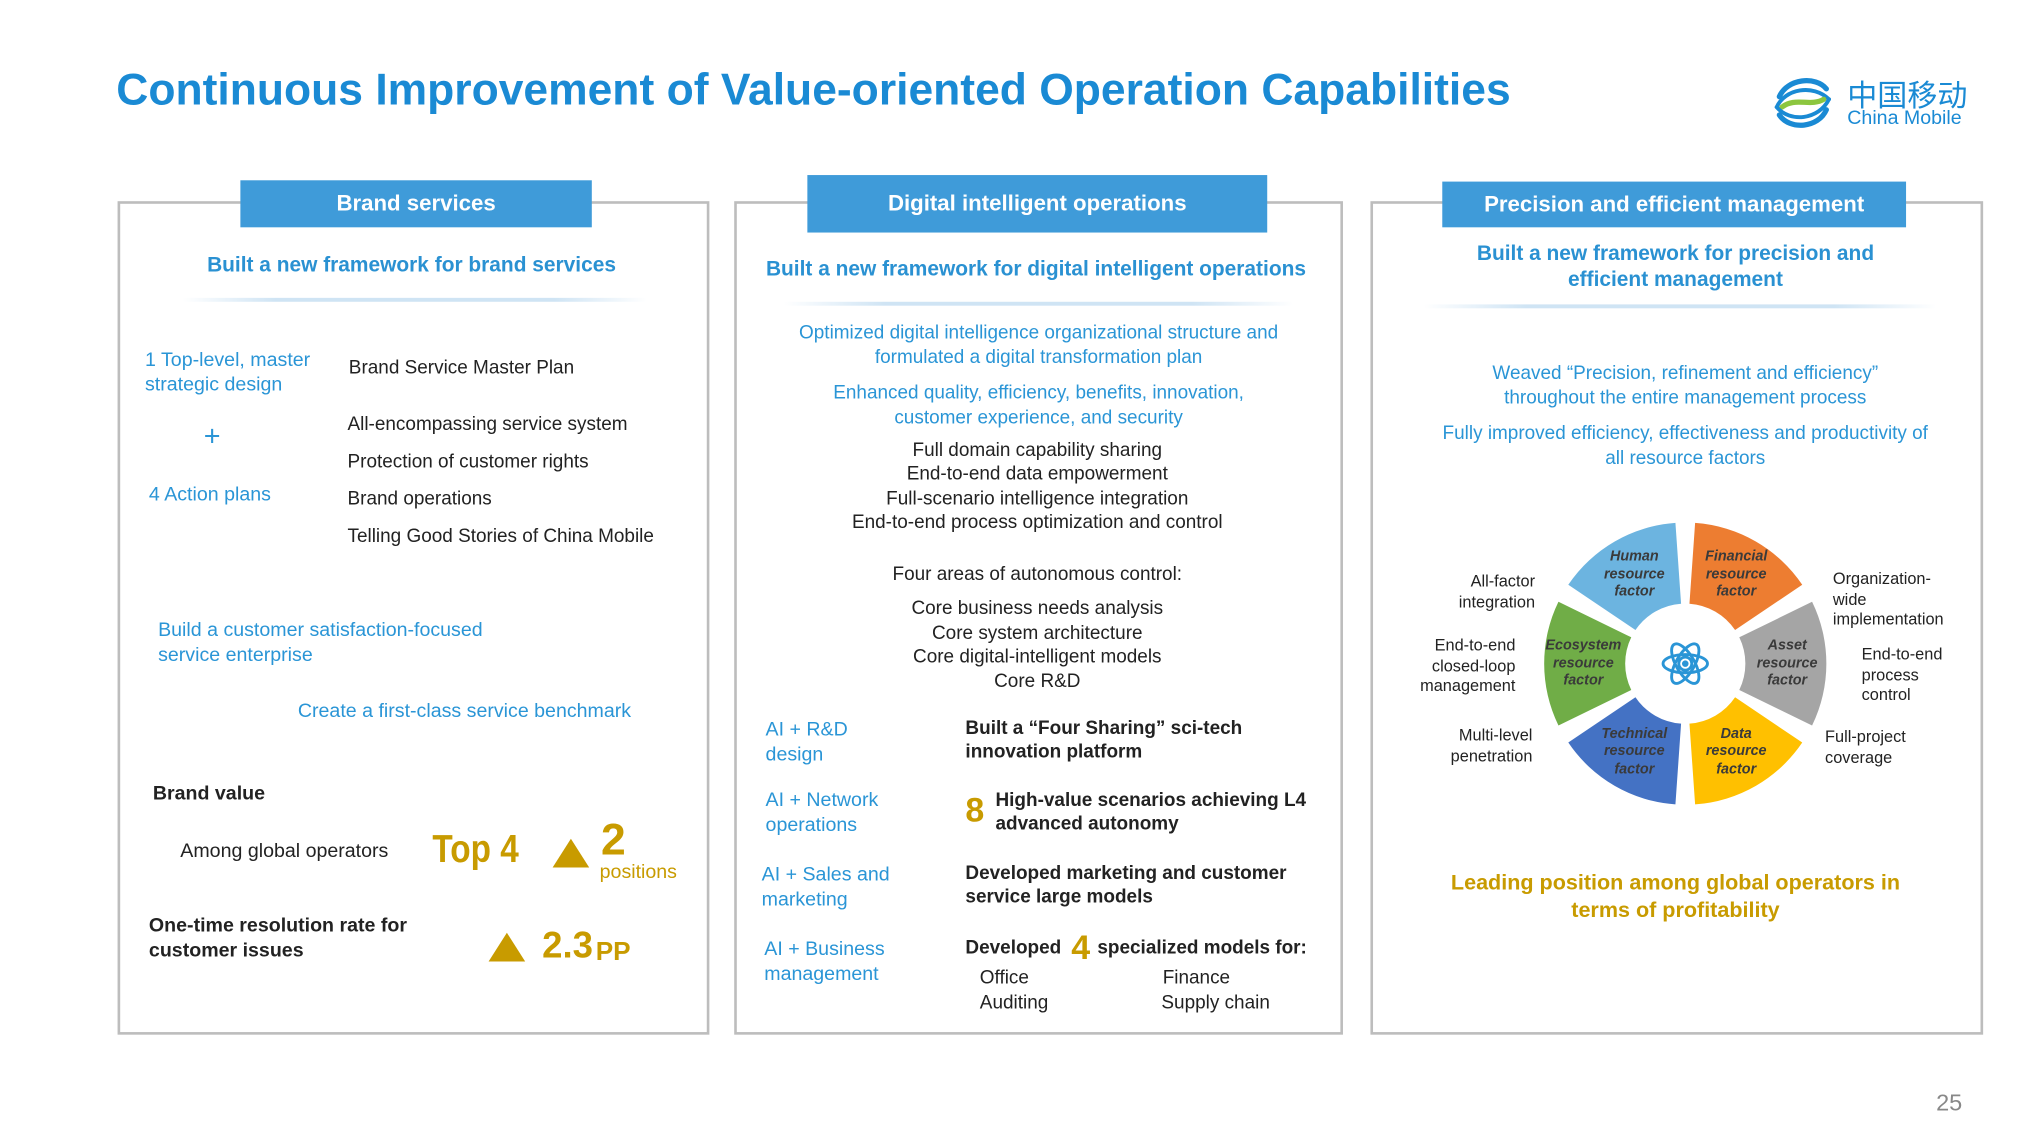 The height and width of the screenshot is (1147, 2038). Describe the element at coordinates (1634, 575) in the screenshot. I see `resource-segment-label: Human resource factor` at that location.